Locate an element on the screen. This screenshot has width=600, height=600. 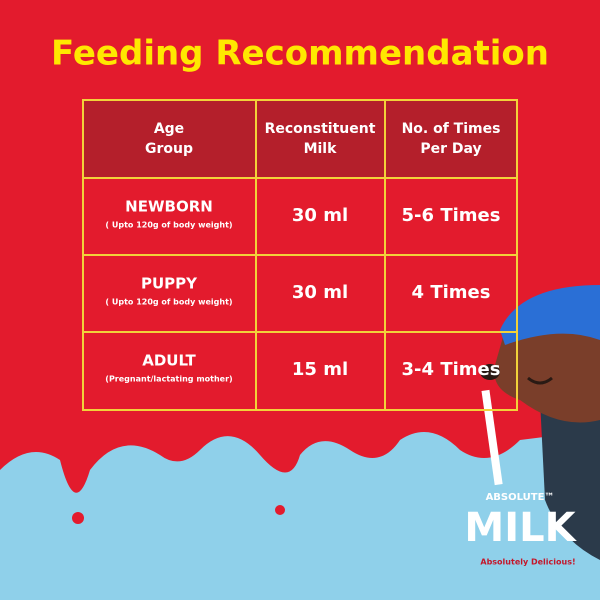
row-group: ADULT is located at coordinates (169, 361).